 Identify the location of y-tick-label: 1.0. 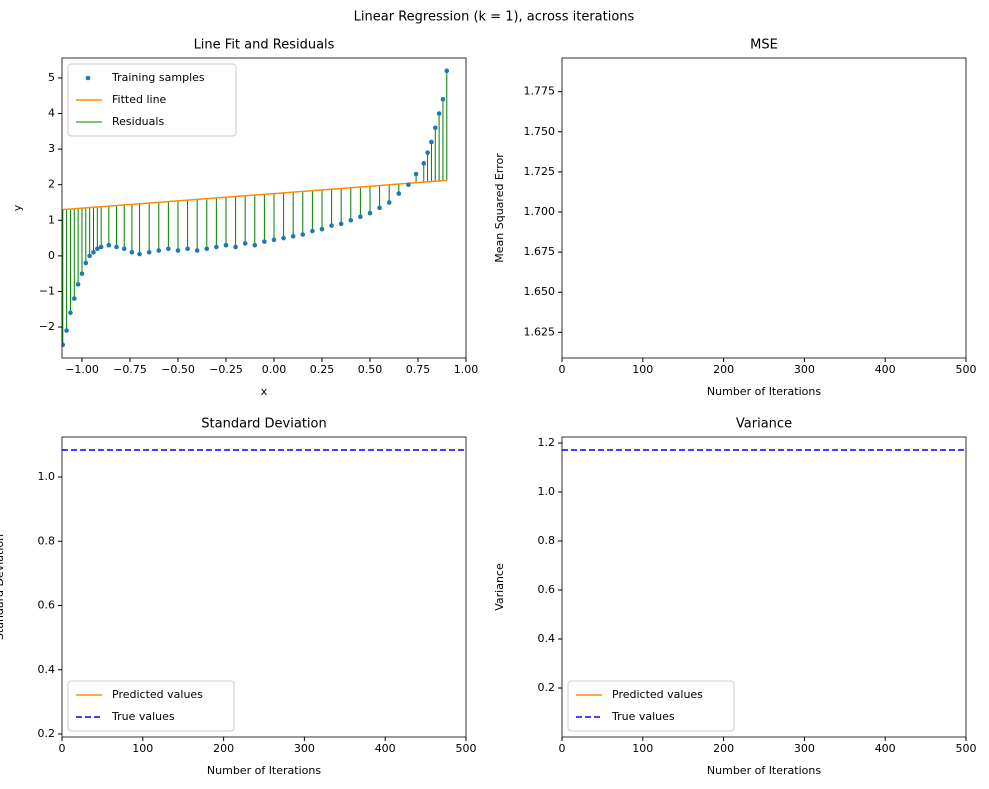
(547, 491).